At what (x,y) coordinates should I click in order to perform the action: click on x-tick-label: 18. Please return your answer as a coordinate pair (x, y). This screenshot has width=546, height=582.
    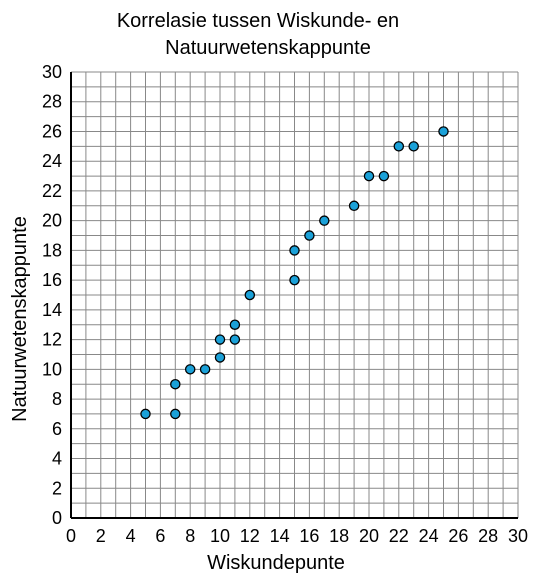
    Looking at the image, I should click on (339, 536).